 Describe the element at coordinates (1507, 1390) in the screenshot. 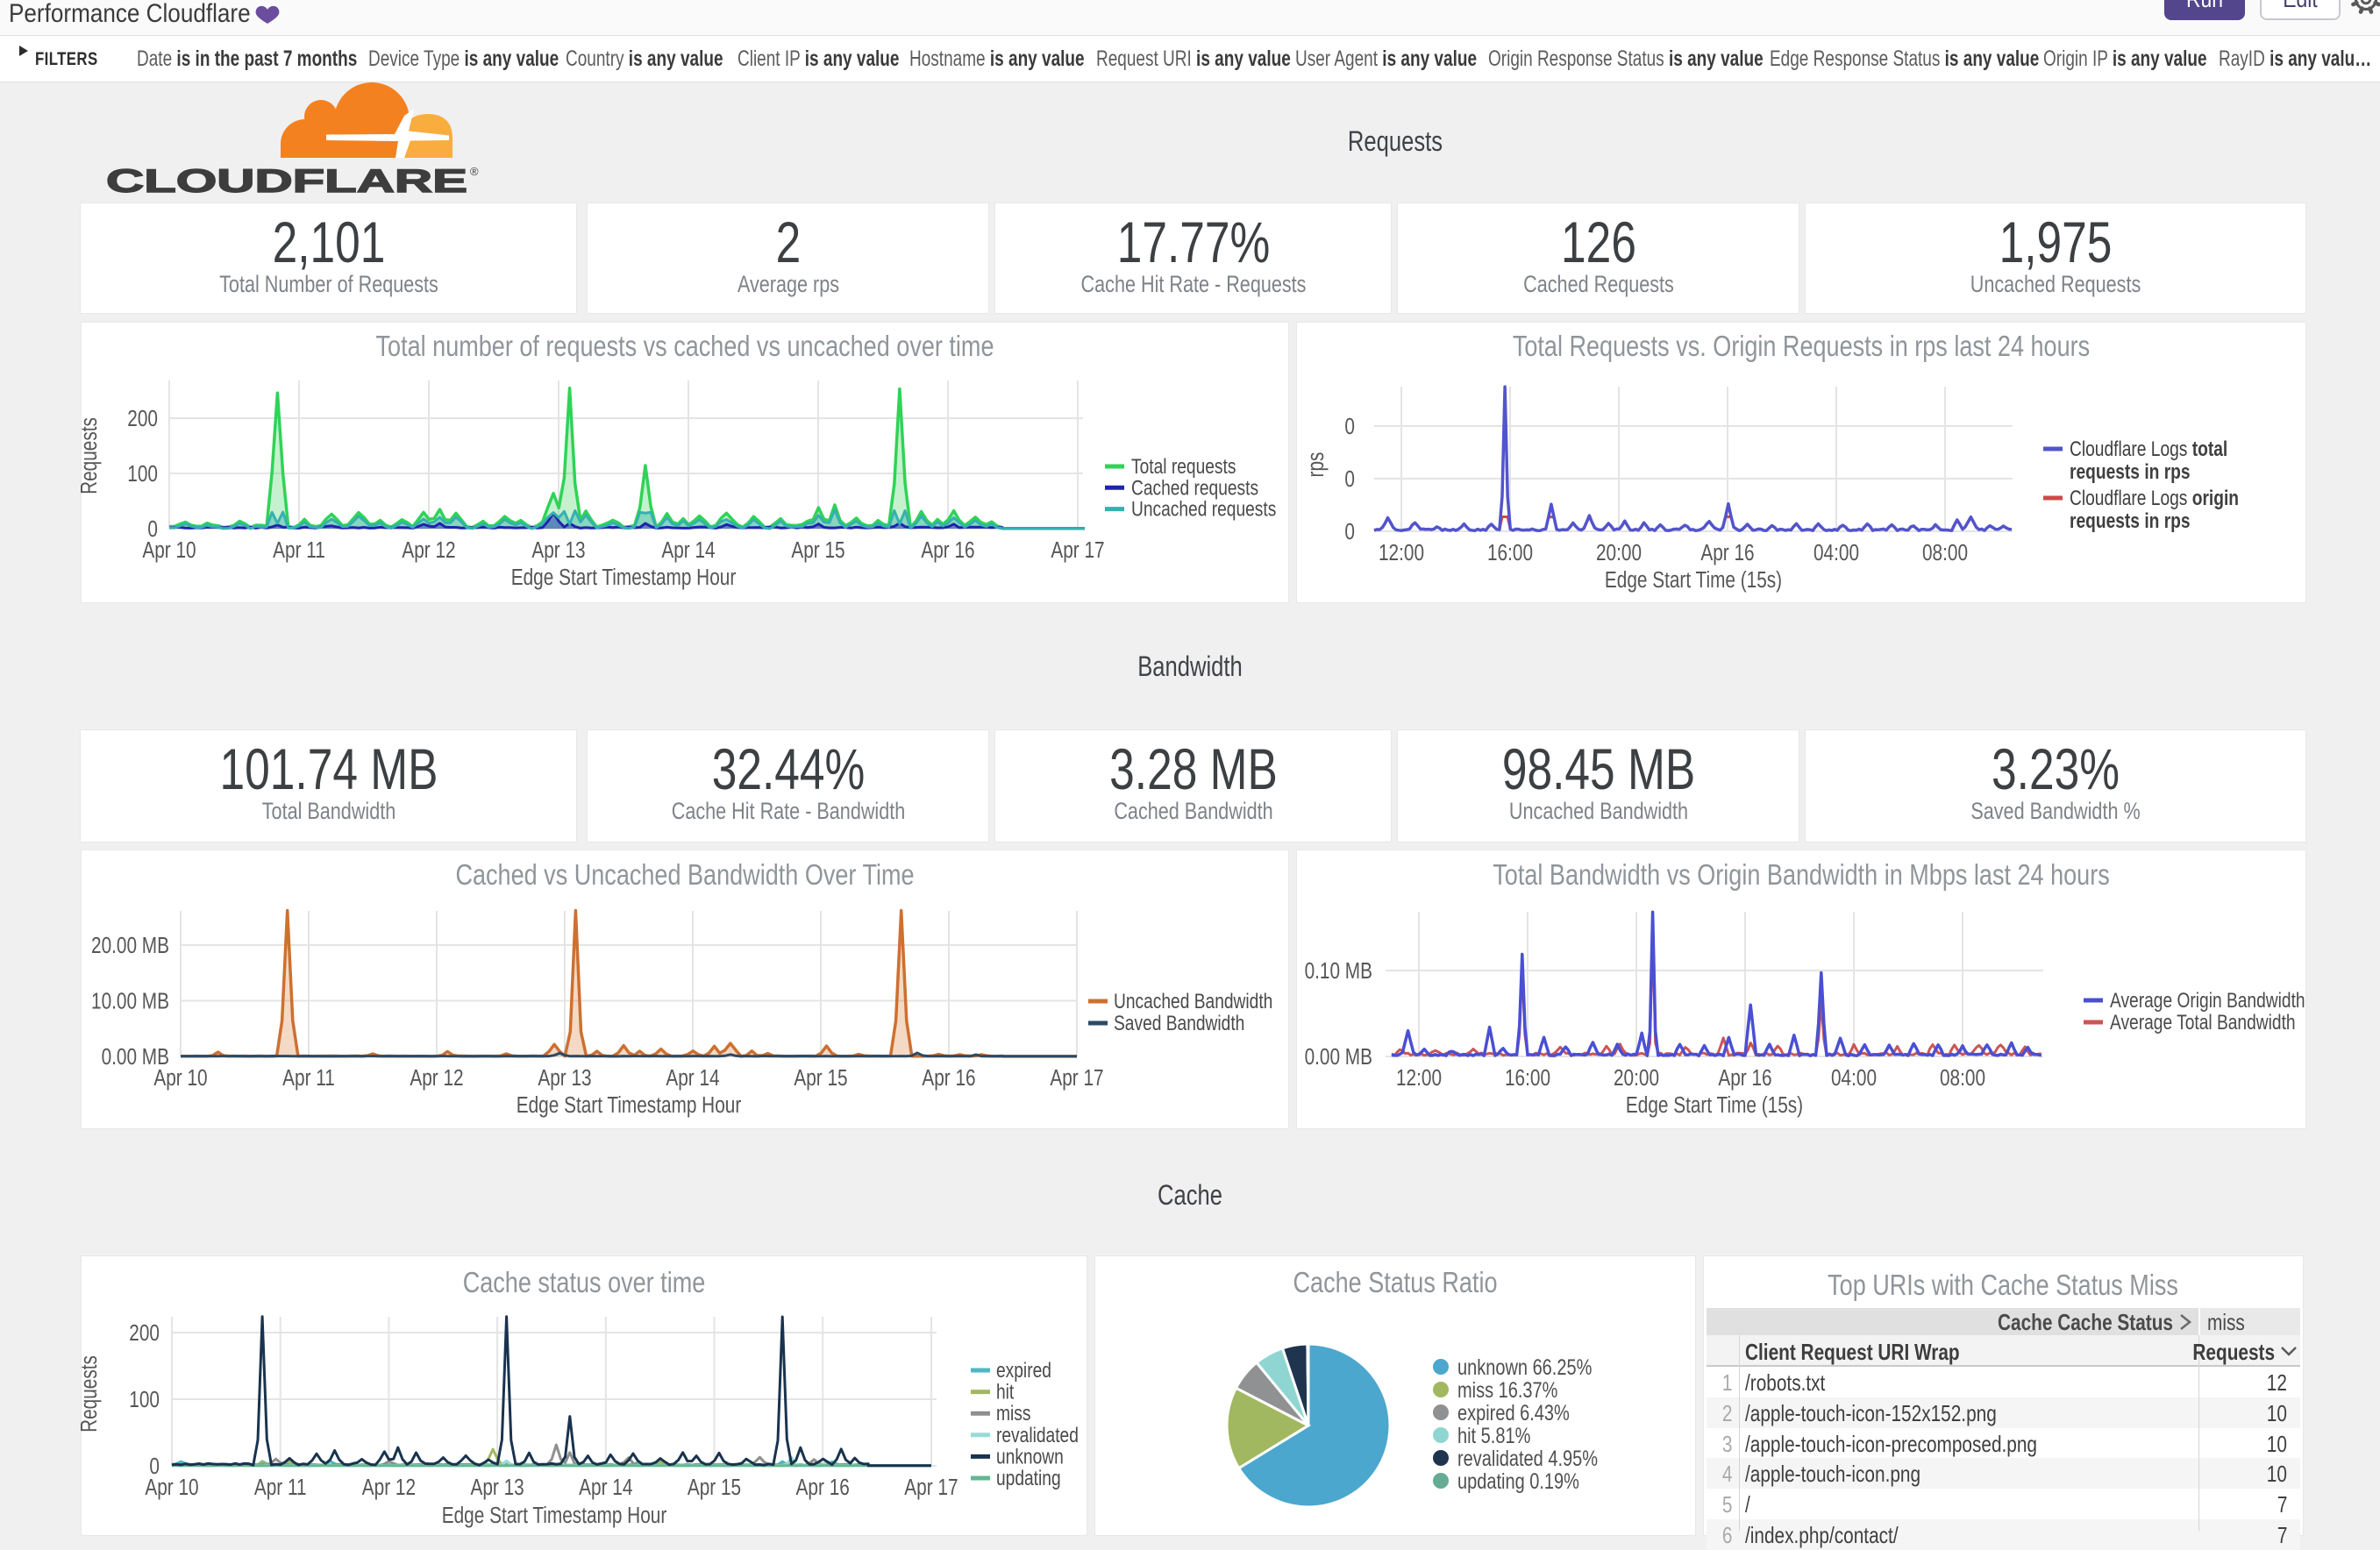

I see `svg-text: miss 16.37%` at that location.